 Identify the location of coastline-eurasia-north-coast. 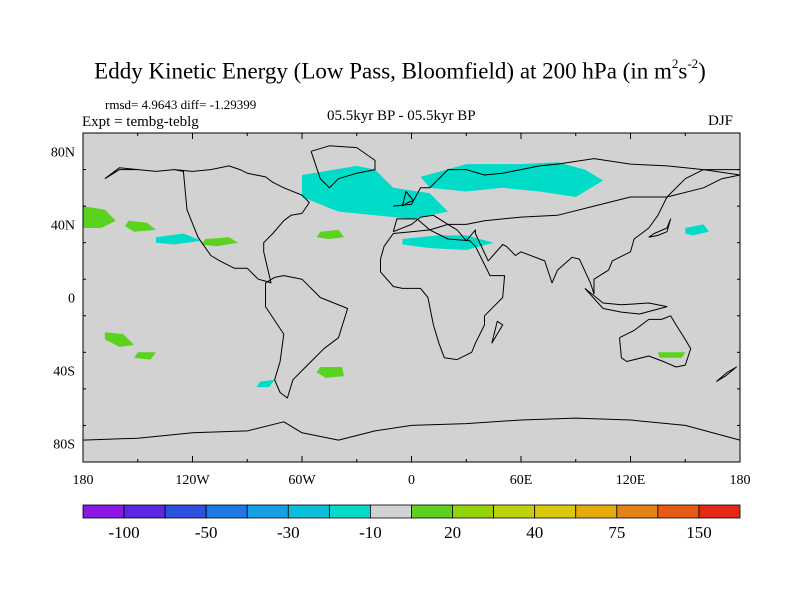
(567, 182).